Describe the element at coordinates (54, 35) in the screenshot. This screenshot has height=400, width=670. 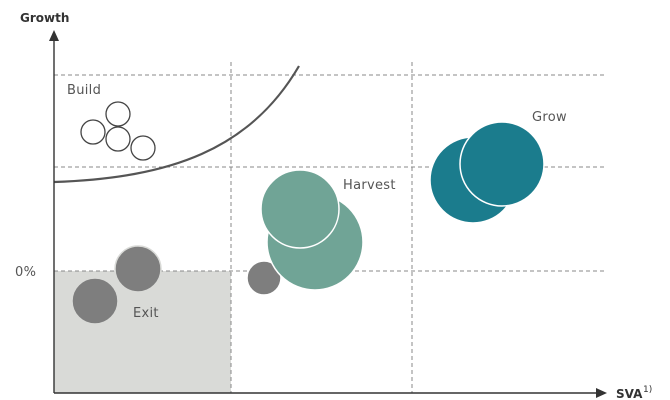
I see `y-axis-arrowhead` at that location.